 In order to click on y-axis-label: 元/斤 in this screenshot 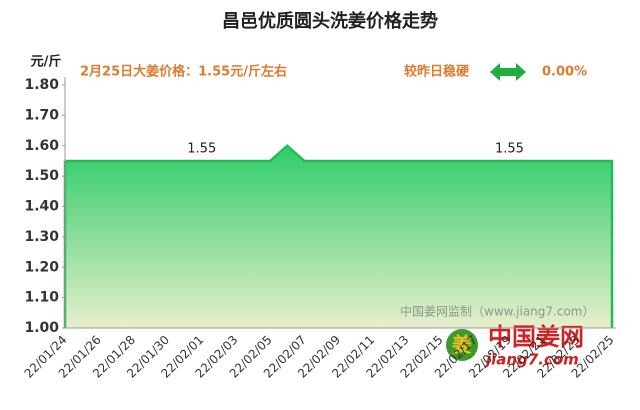, I will do `click(46, 62)`.